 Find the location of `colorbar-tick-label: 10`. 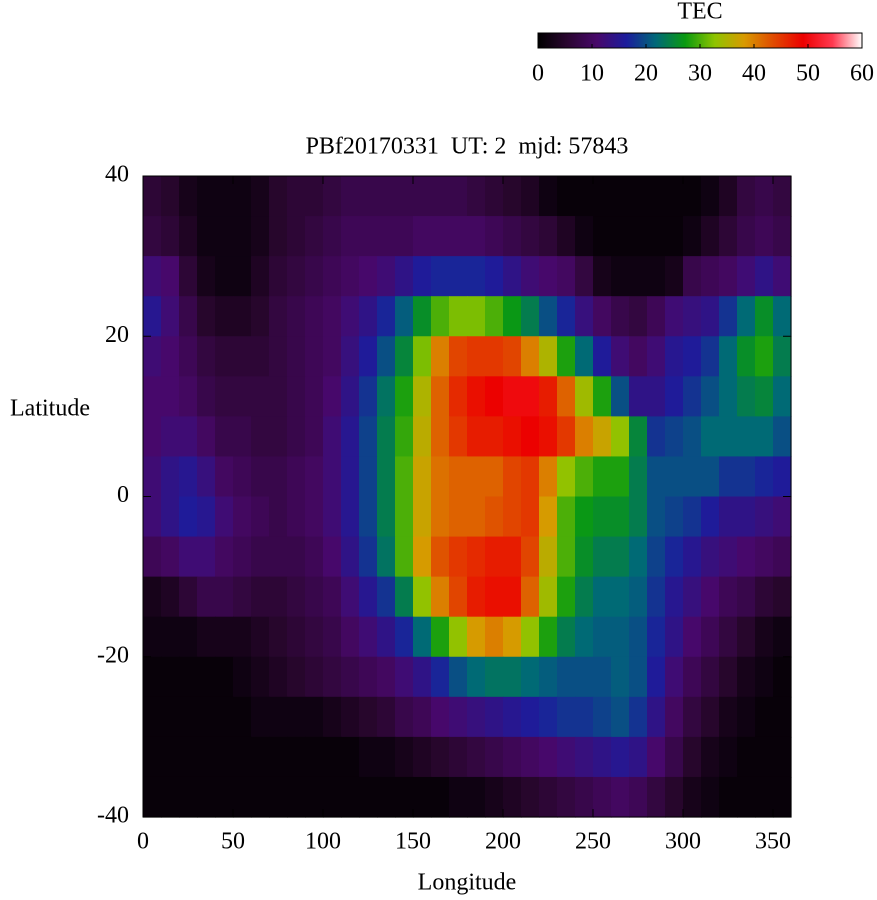

colorbar-tick-label: 10 is located at coordinates (592, 74).